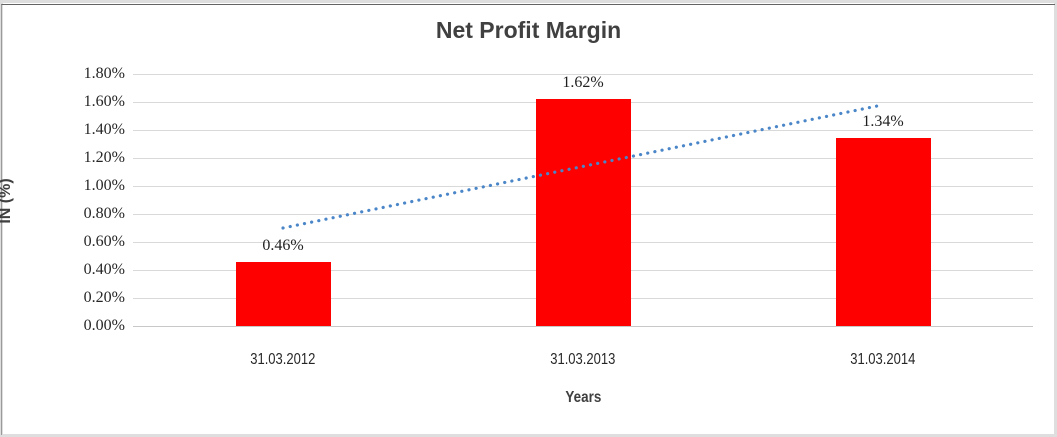 The height and width of the screenshot is (437, 1057). Describe the element at coordinates (883, 122) in the screenshot. I see `data-label: 1.34%` at that location.